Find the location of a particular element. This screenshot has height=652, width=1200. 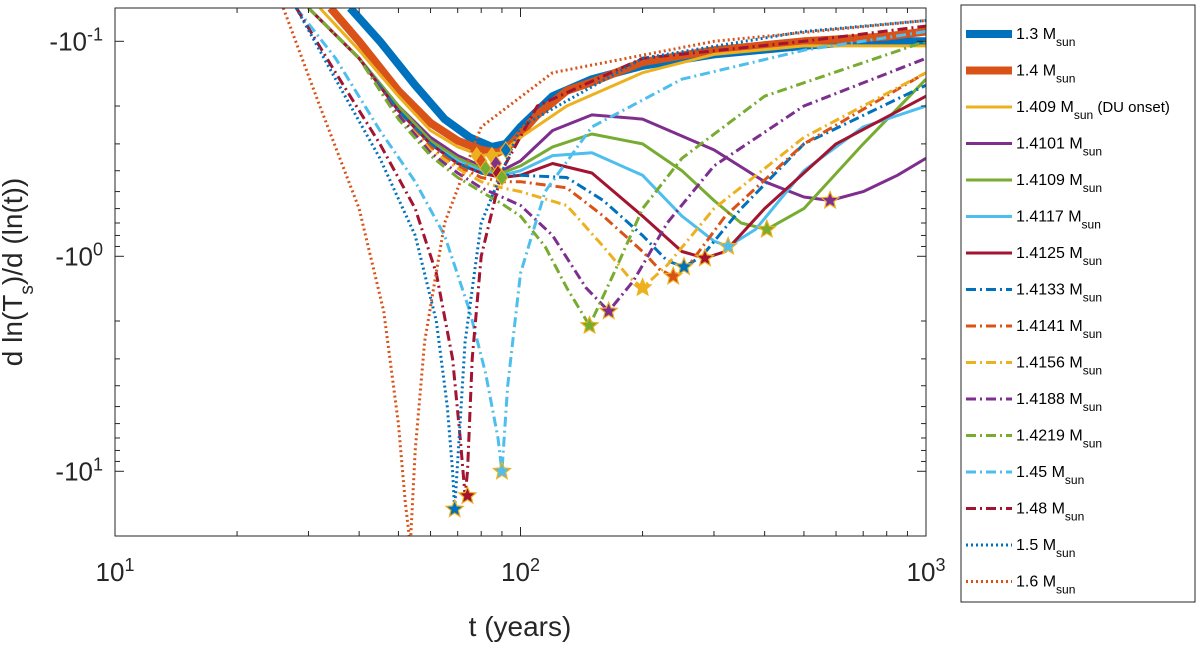

x-tick-label: 10¹ is located at coordinates (115, 571).